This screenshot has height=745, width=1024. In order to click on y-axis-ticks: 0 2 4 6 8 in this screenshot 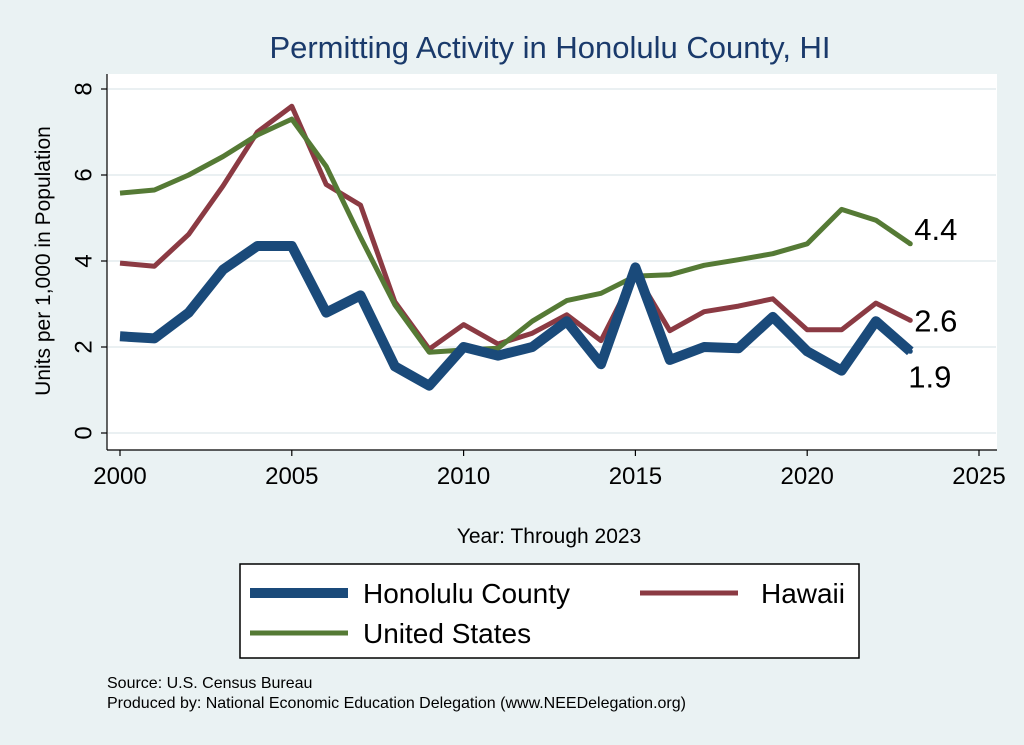, I will do `click(89, 261)`.